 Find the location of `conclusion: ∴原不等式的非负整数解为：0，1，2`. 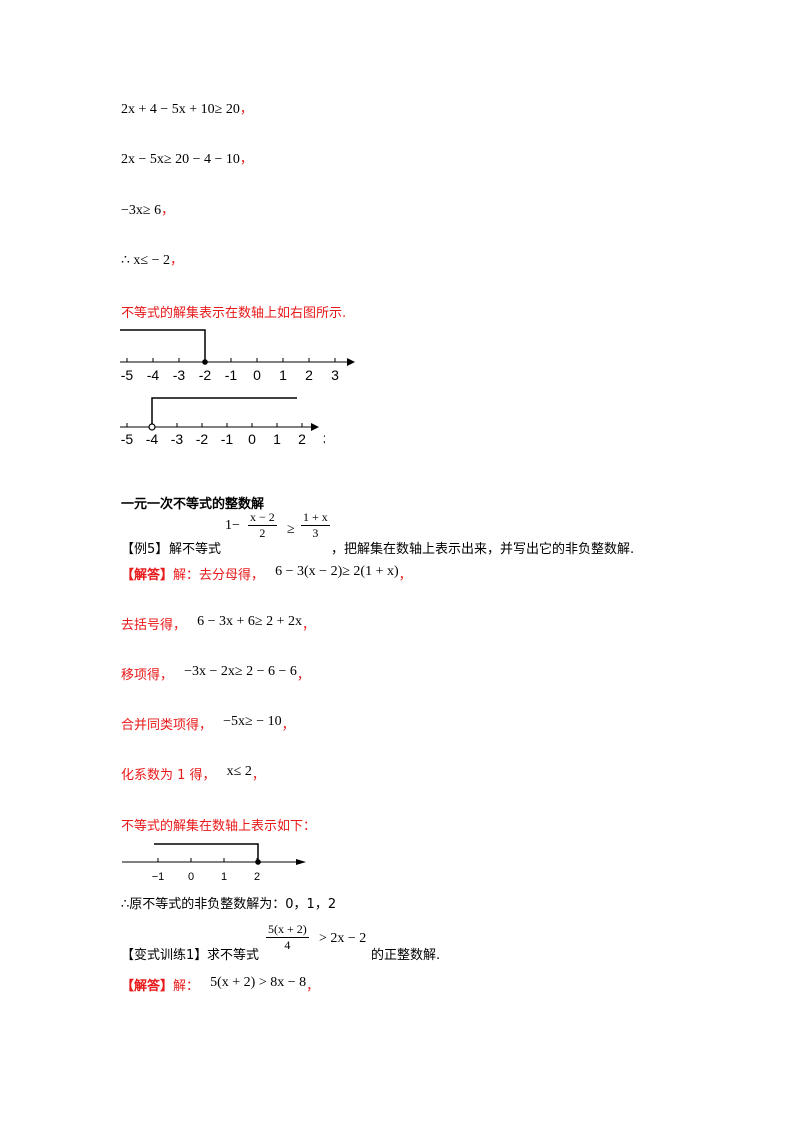

conclusion: ∴原不等式的非负整数解为：0，1，2 is located at coordinates (229, 904).